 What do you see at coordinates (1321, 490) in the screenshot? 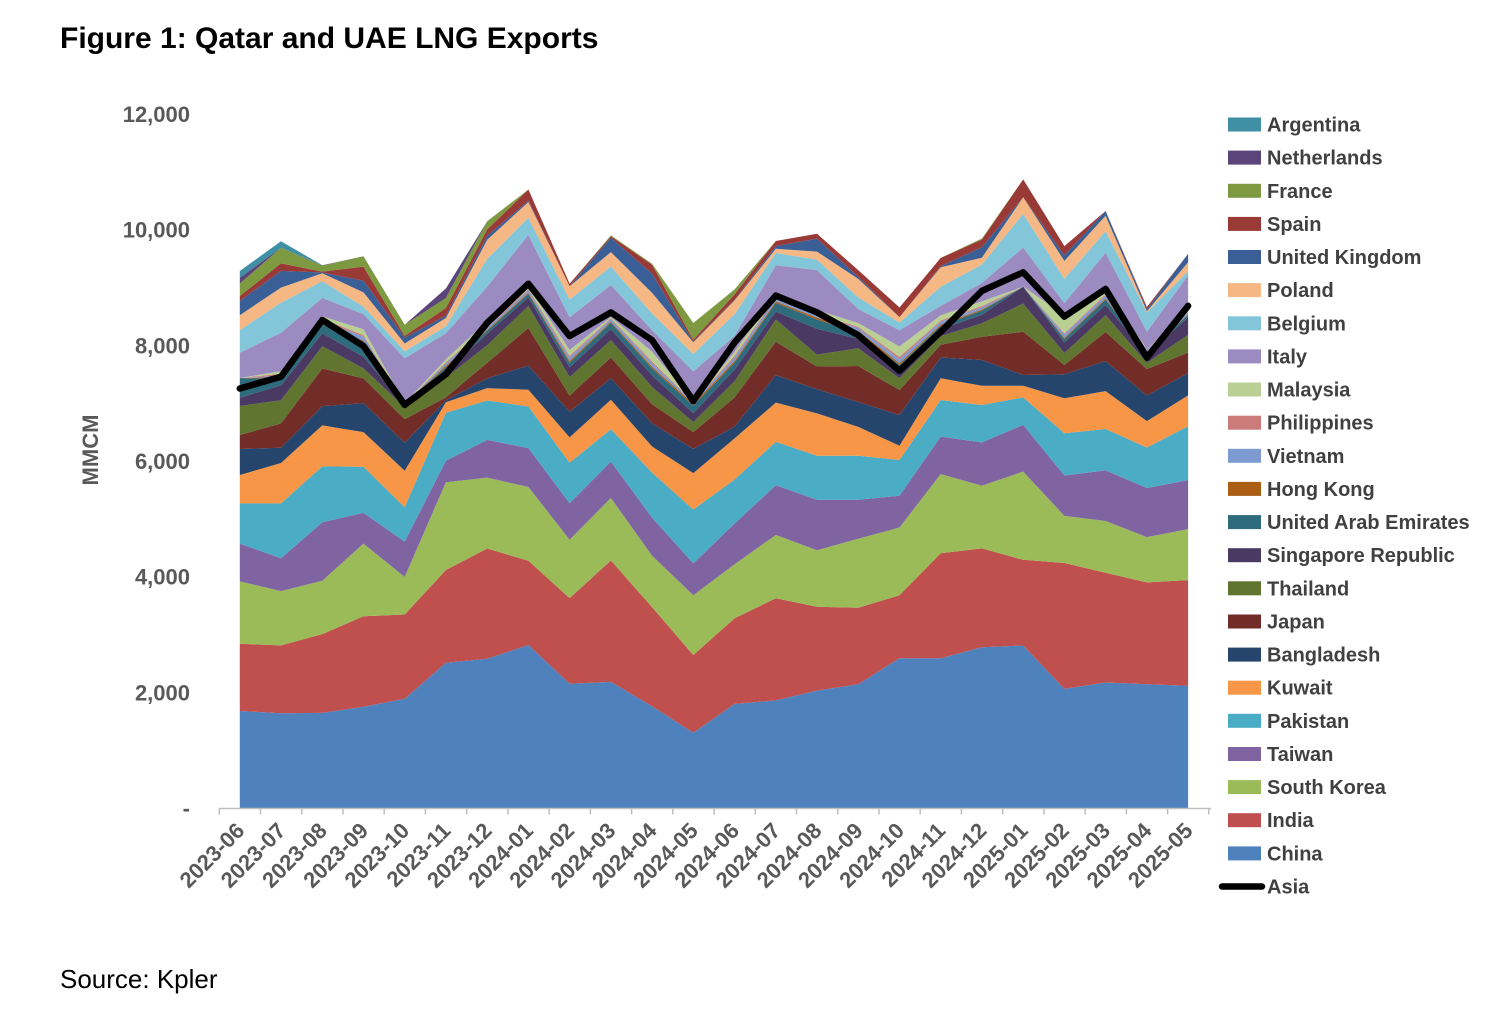
I see `svg-text: Hong Kong` at bounding box center [1321, 490].